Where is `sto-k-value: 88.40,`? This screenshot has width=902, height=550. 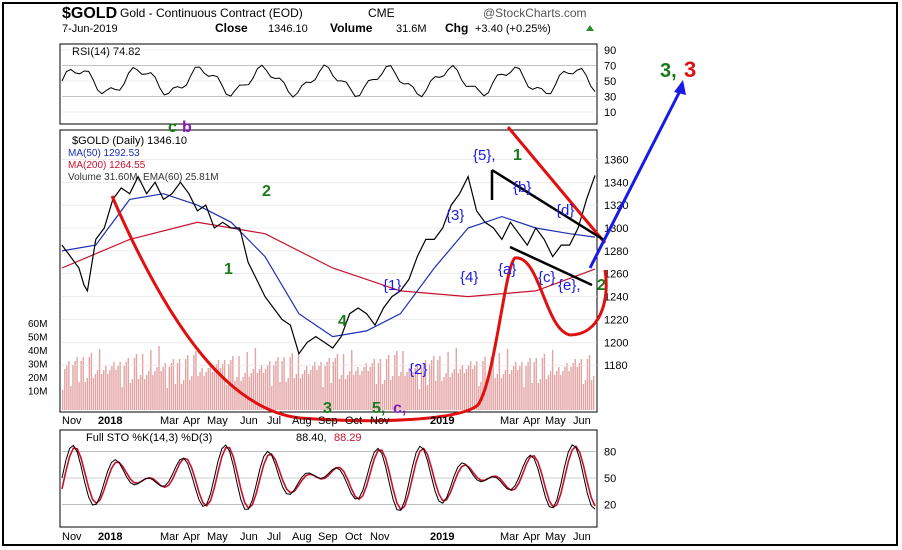 sto-k-value: 88.40, is located at coordinates (311, 438).